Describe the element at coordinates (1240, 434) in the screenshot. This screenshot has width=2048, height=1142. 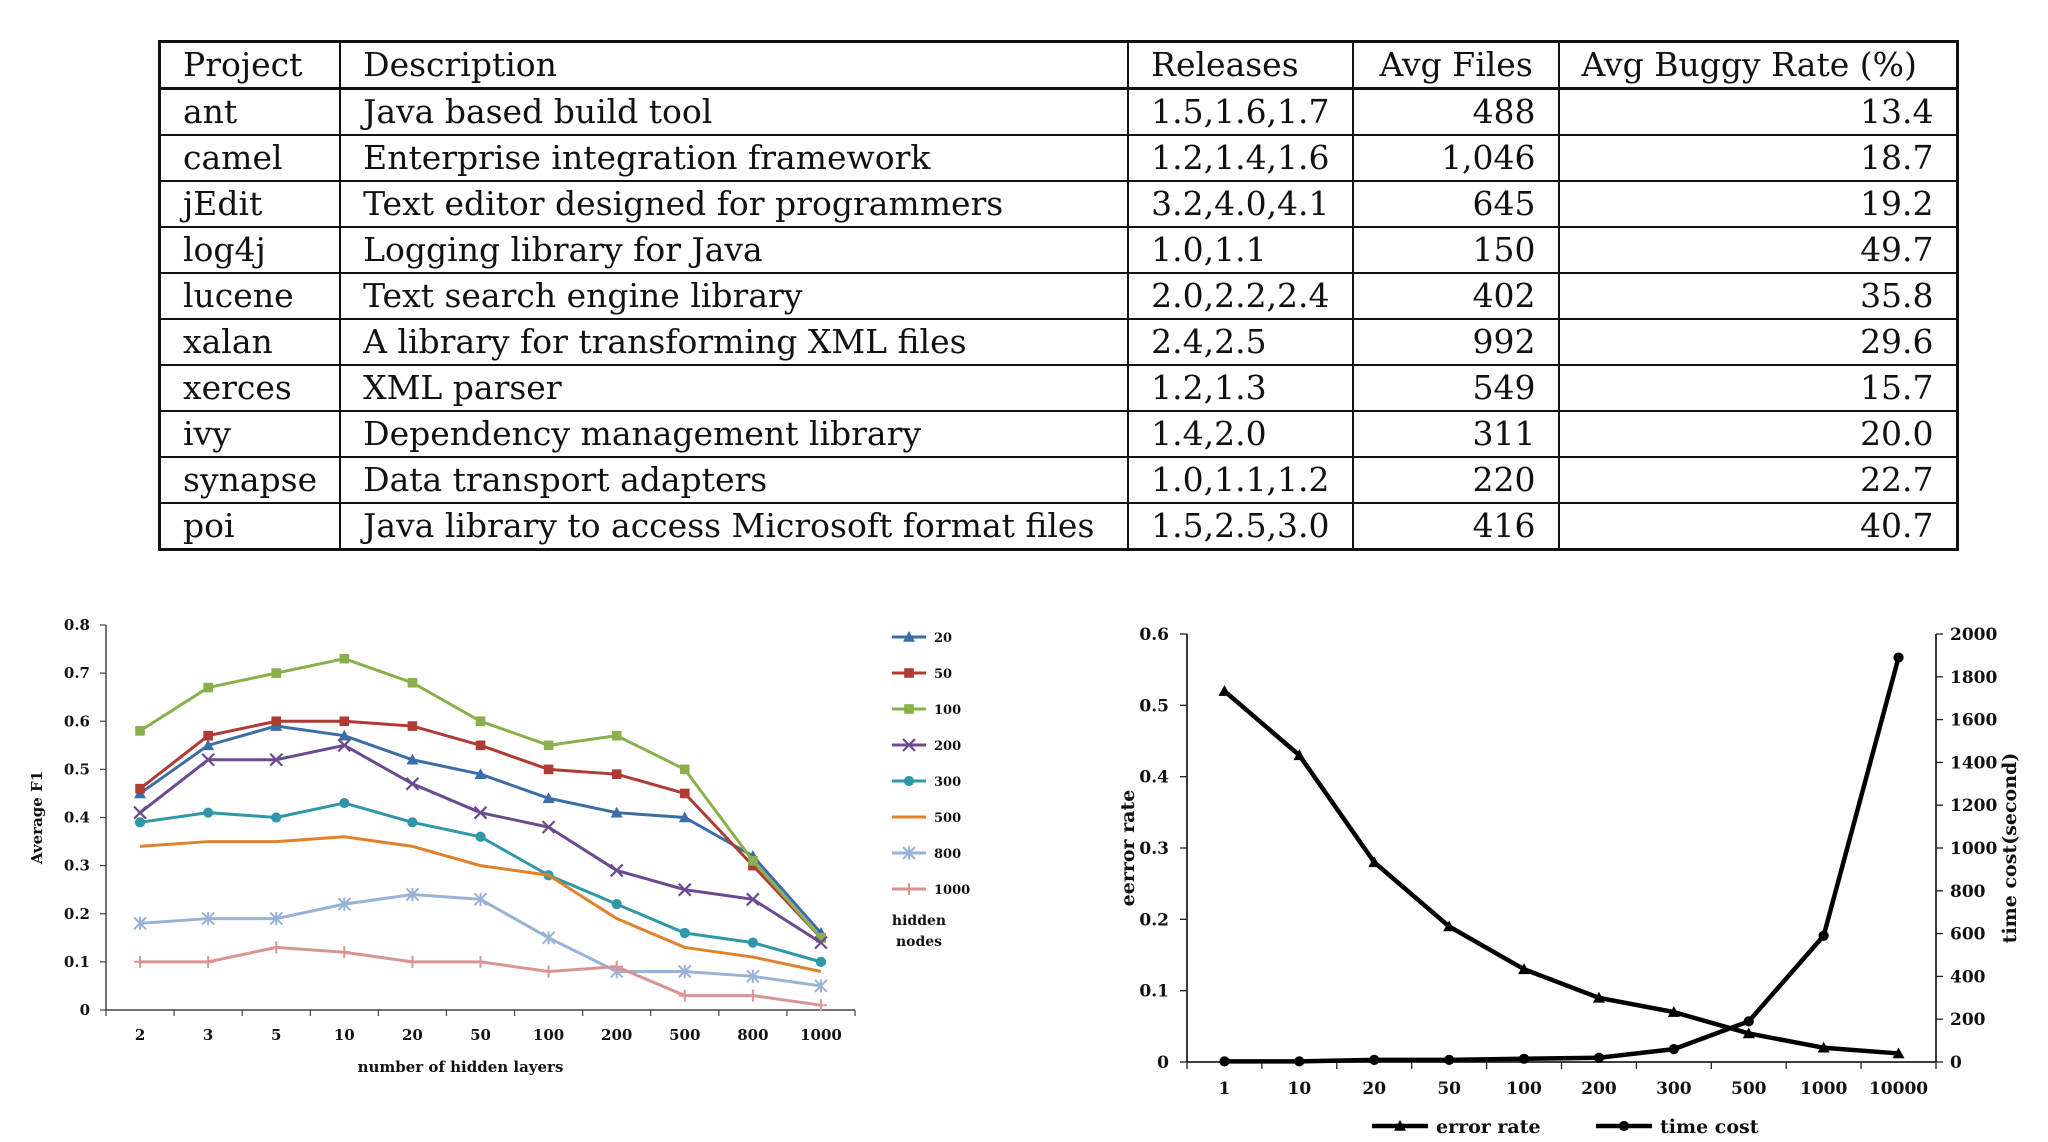
I see `cell-releases: 1.4,2.0` at that location.